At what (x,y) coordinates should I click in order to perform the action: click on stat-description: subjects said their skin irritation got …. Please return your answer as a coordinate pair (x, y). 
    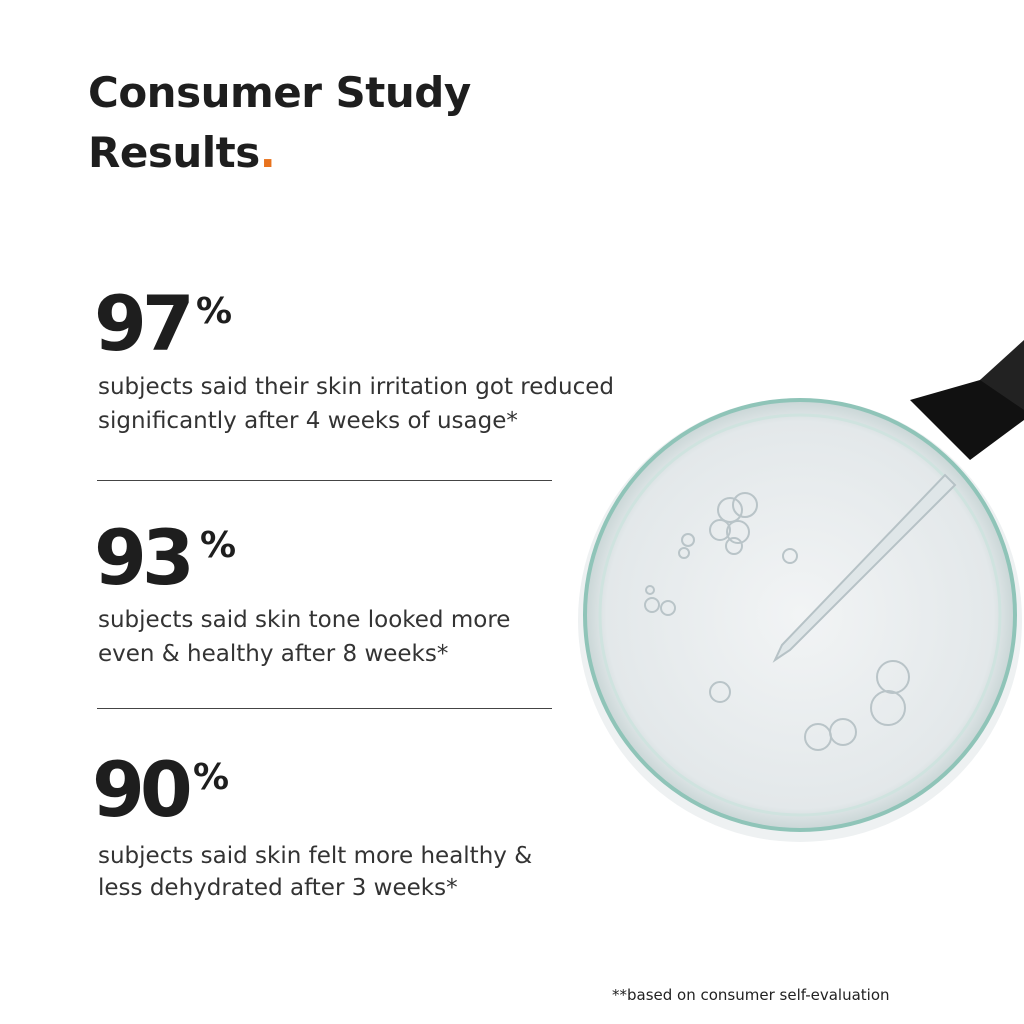
    Looking at the image, I should click on (356, 387).